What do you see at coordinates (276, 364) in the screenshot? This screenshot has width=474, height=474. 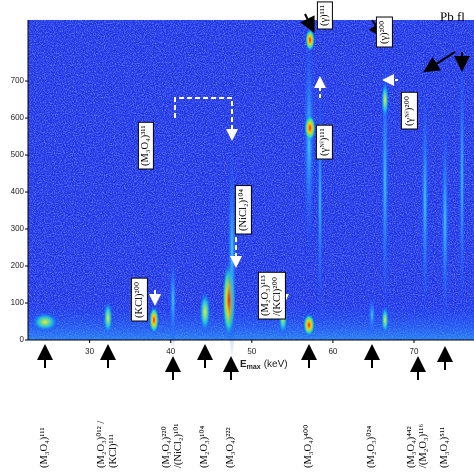 I see `x-label-unit: (keV)` at bounding box center [276, 364].